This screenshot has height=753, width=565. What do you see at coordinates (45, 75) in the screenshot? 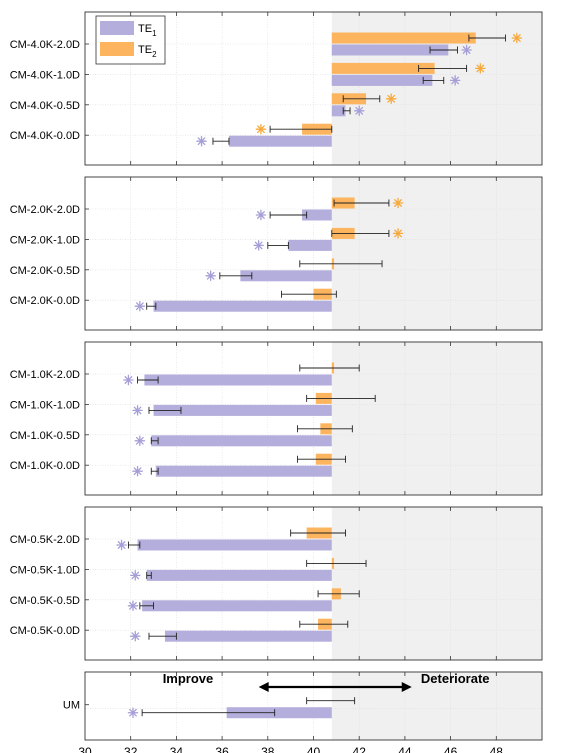
I see `row-label: CM-4.0K-1.0D` at bounding box center [45, 75].